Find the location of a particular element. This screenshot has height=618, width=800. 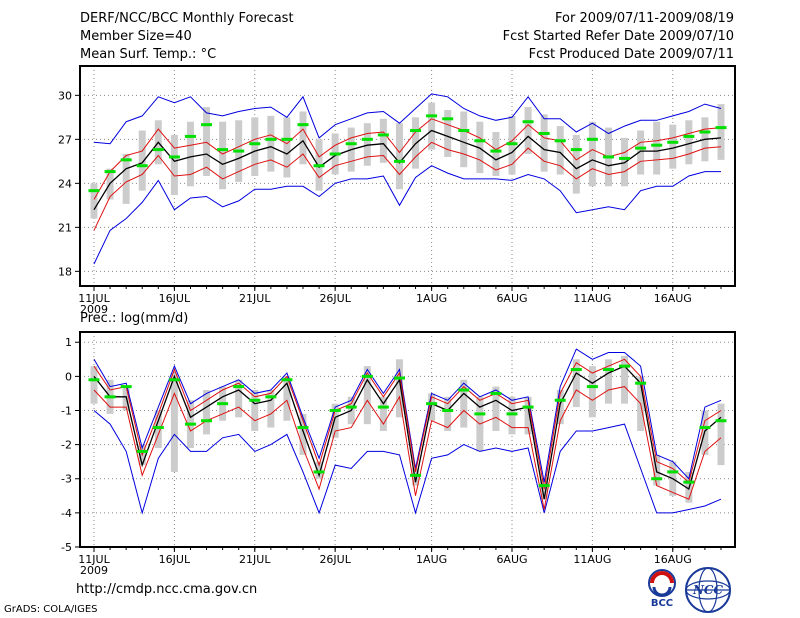

forecast-period-label: For 2009/07/11-2009/08/19 is located at coordinates (644, 18).